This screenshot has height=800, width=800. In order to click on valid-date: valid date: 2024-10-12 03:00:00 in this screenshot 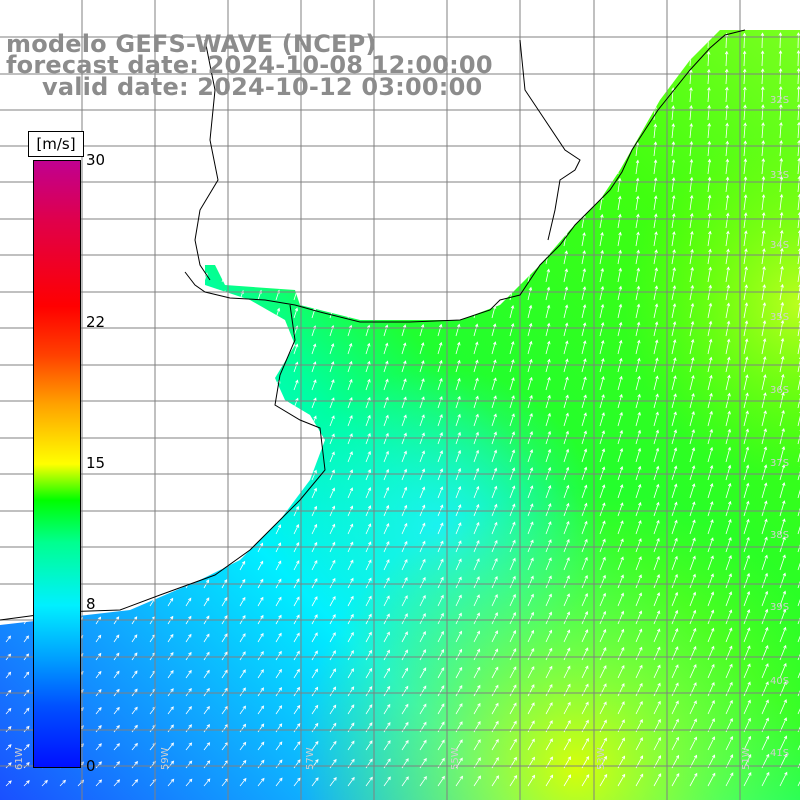, I will do `click(262, 87)`.